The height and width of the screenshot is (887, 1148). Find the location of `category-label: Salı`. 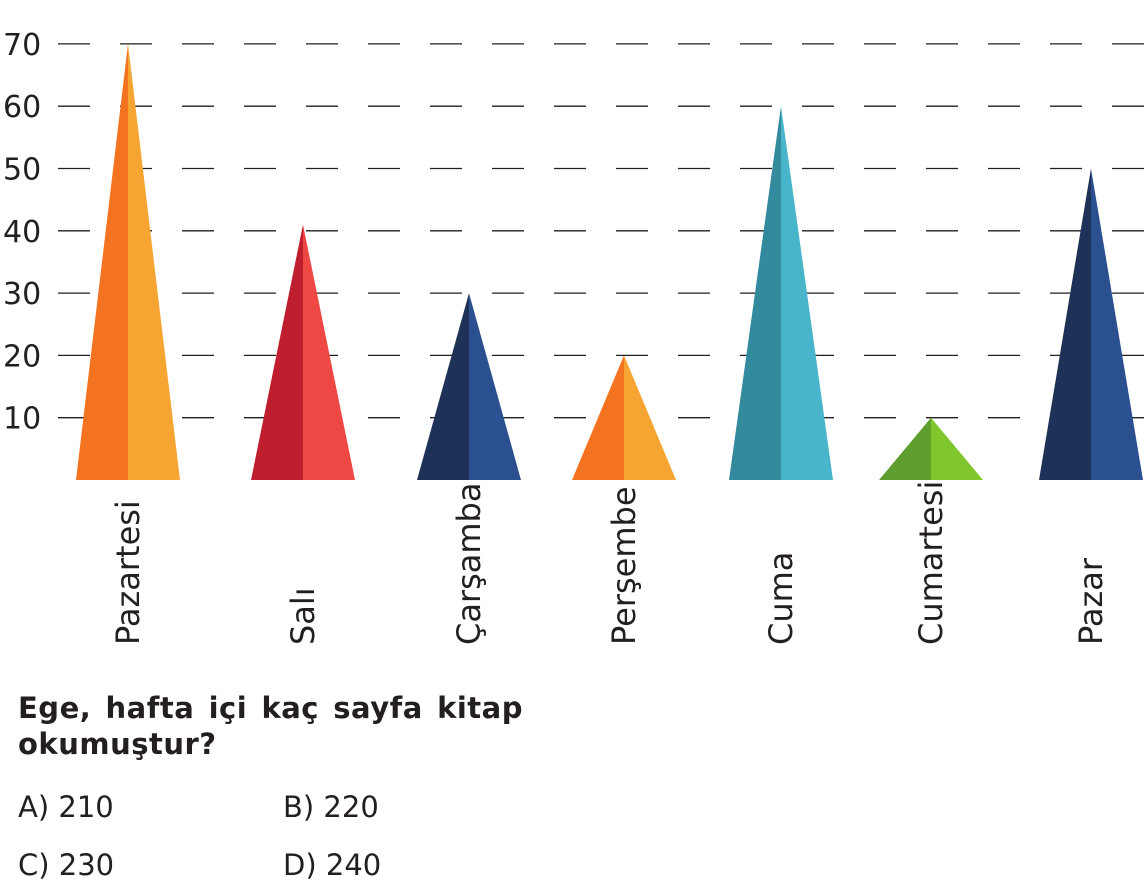

category-label: Salı is located at coordinates (303, 616).